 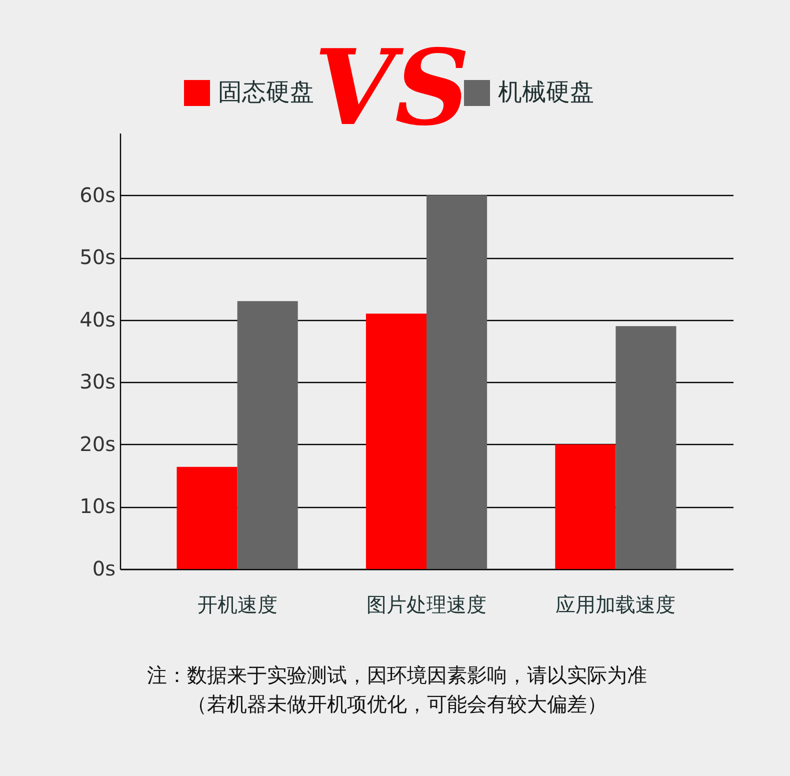 I want to click on legend-label: 固态硬盘, so click(x=266, y=92).